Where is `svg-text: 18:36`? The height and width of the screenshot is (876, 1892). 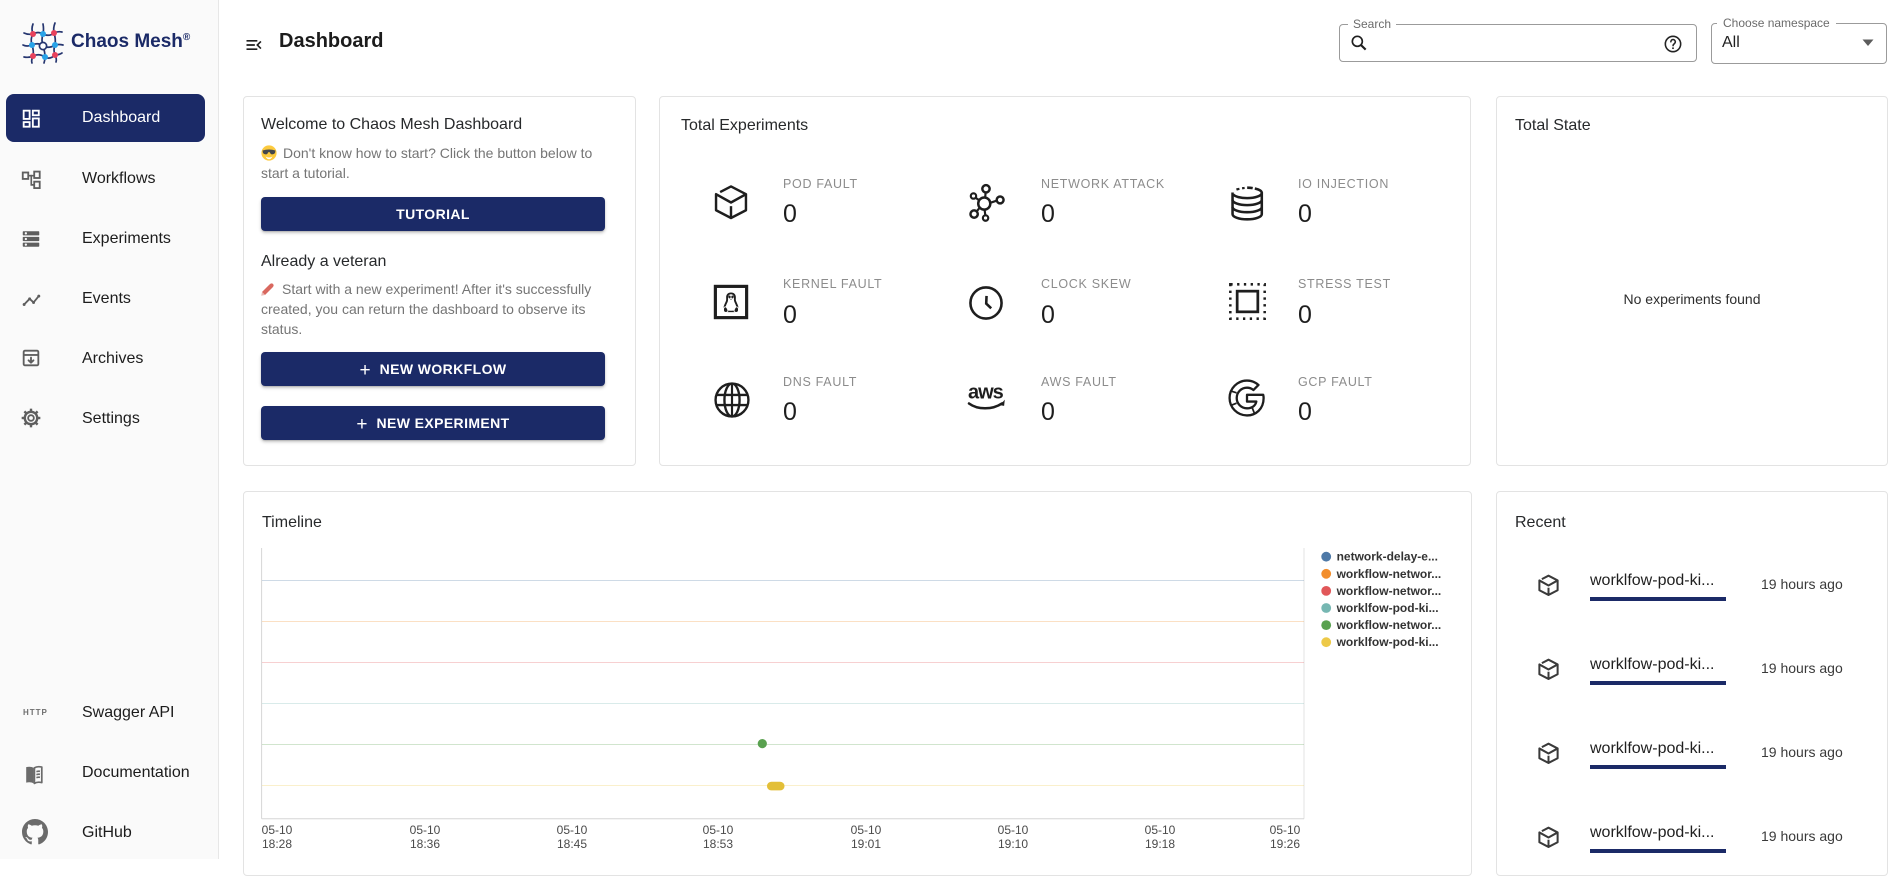 svg-text: 18:36 is located at coordinates (425, 844).